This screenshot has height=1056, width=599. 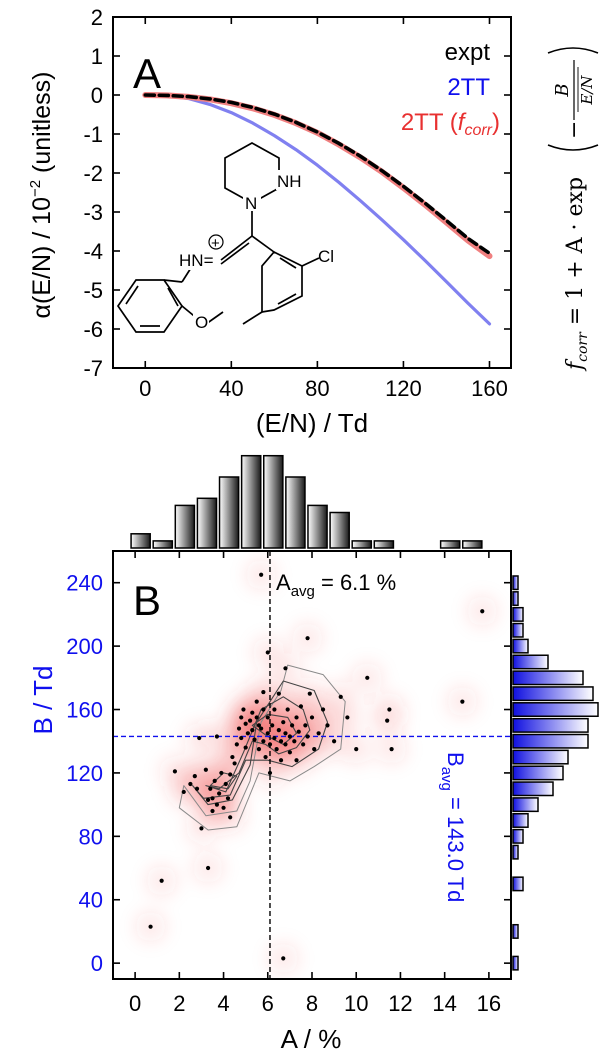 What do you see at coordinates (84, 583) in the screenshot?
I see `panel-b-y-tick-label: 240` at bounding box center [84, 583].